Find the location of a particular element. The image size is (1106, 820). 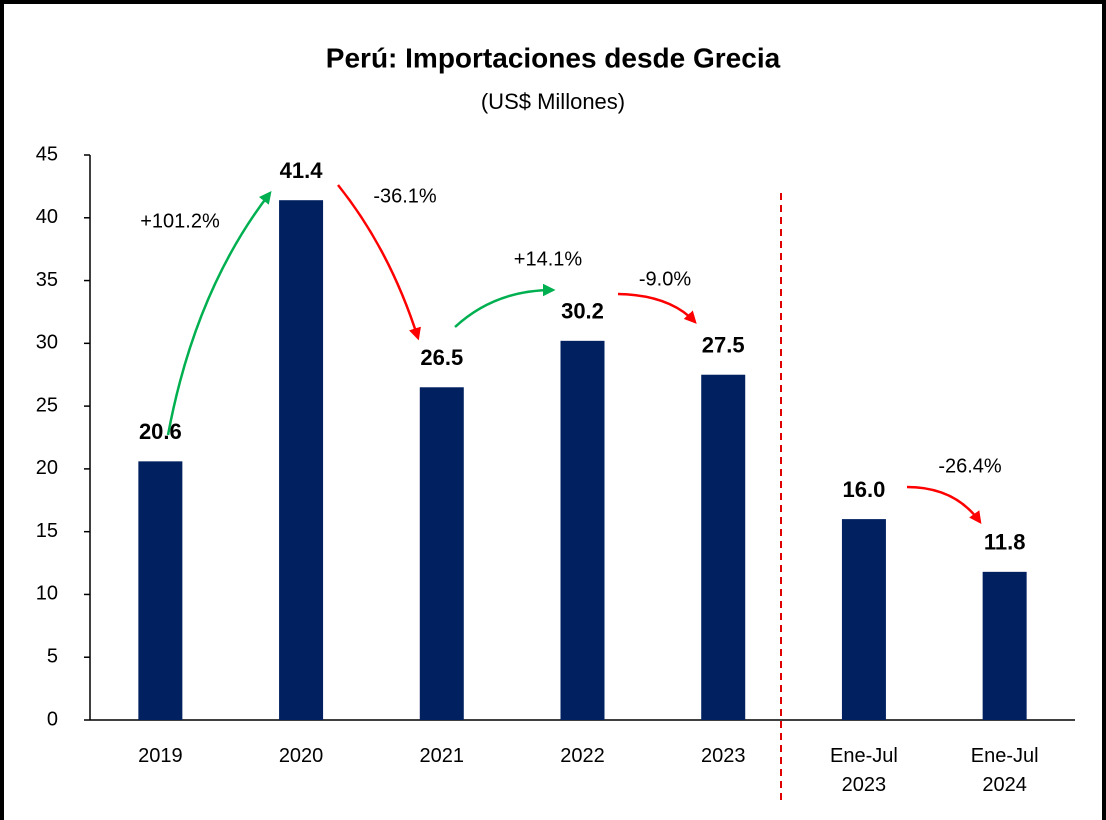

data-label: 26.5 is located at coordinates (441, 357).